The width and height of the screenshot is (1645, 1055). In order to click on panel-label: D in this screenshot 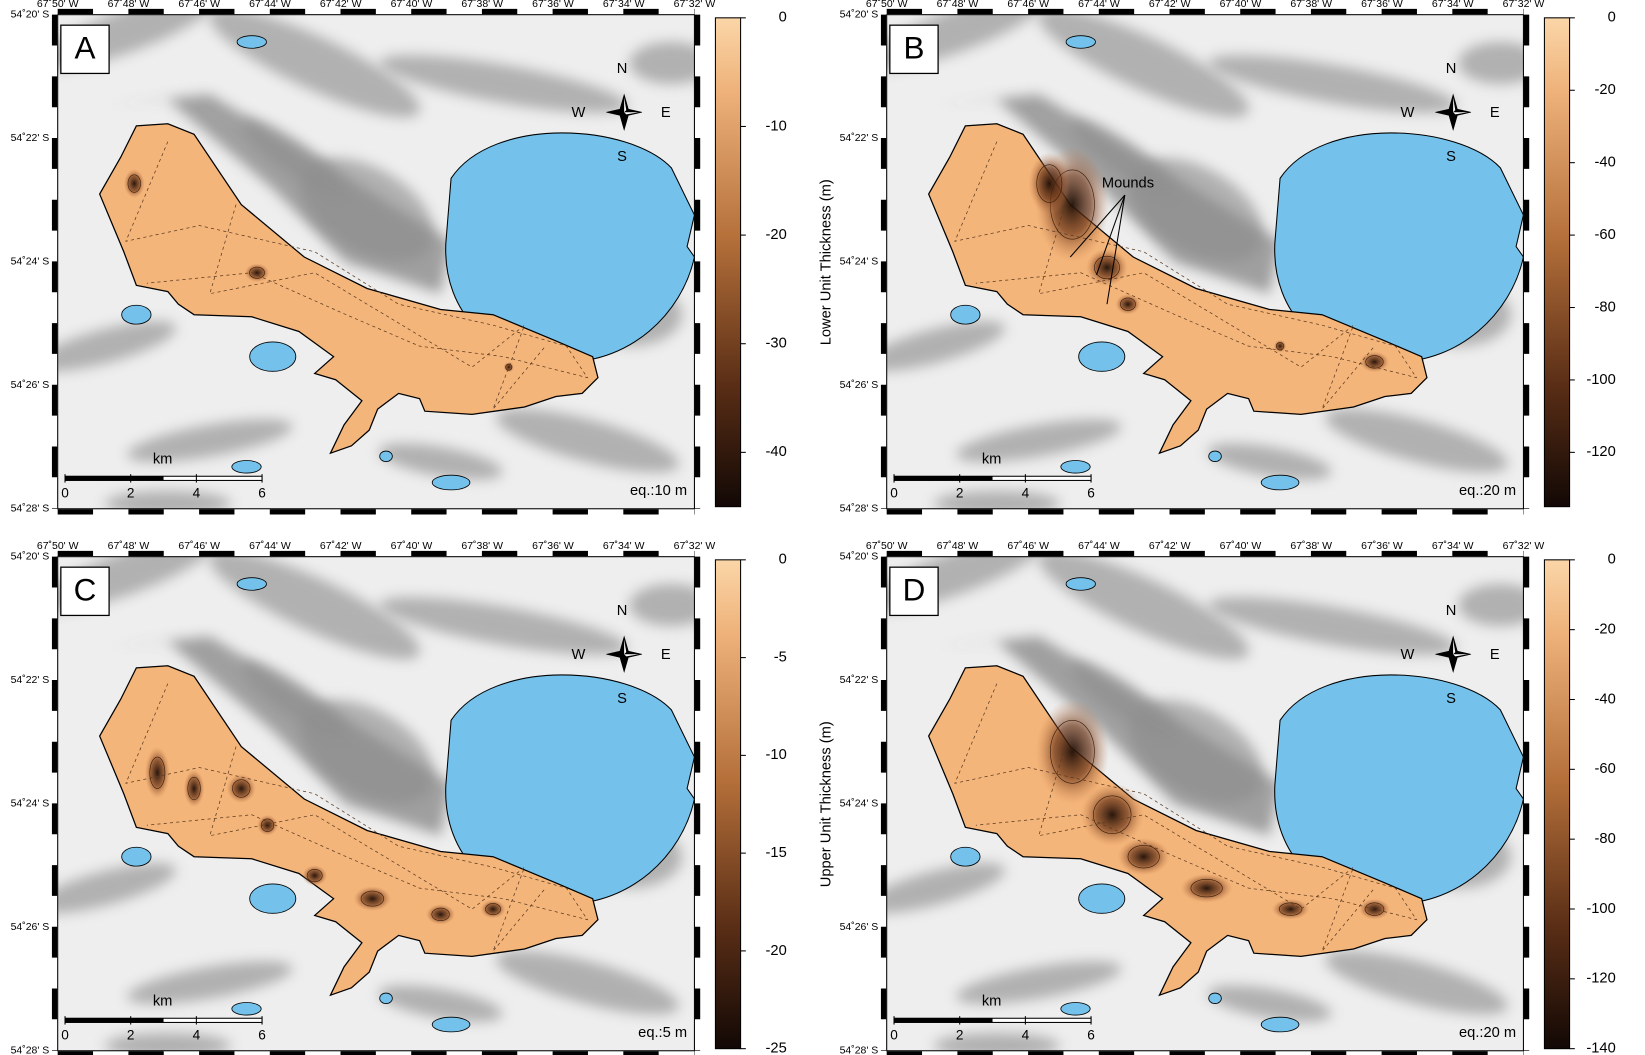, I will do `click(914, 590)`.